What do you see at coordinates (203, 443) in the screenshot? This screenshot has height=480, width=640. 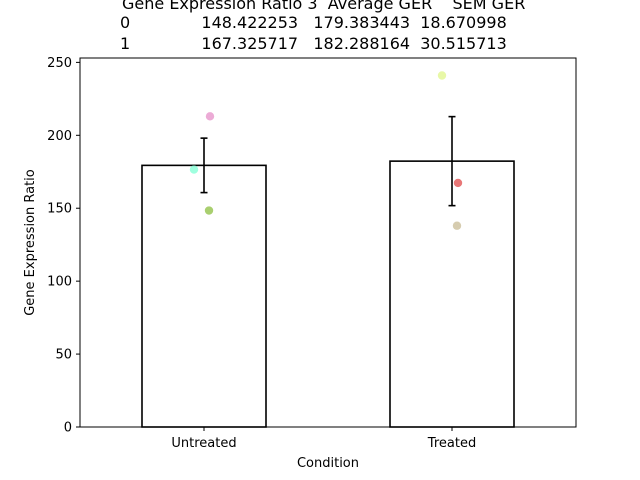 I see `x-tick-label-untreated: Untreated` at bounding box center [203, 443].